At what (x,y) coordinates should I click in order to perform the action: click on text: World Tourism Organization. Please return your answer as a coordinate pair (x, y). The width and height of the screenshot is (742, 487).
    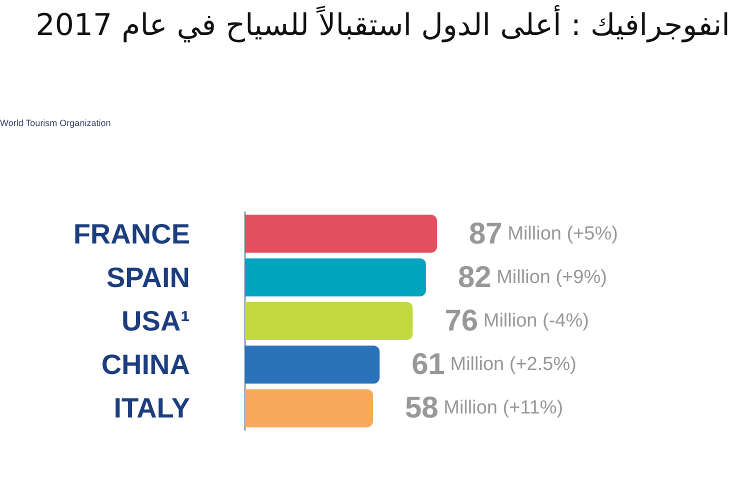
    Looking at the image, I should click on (55, 123).